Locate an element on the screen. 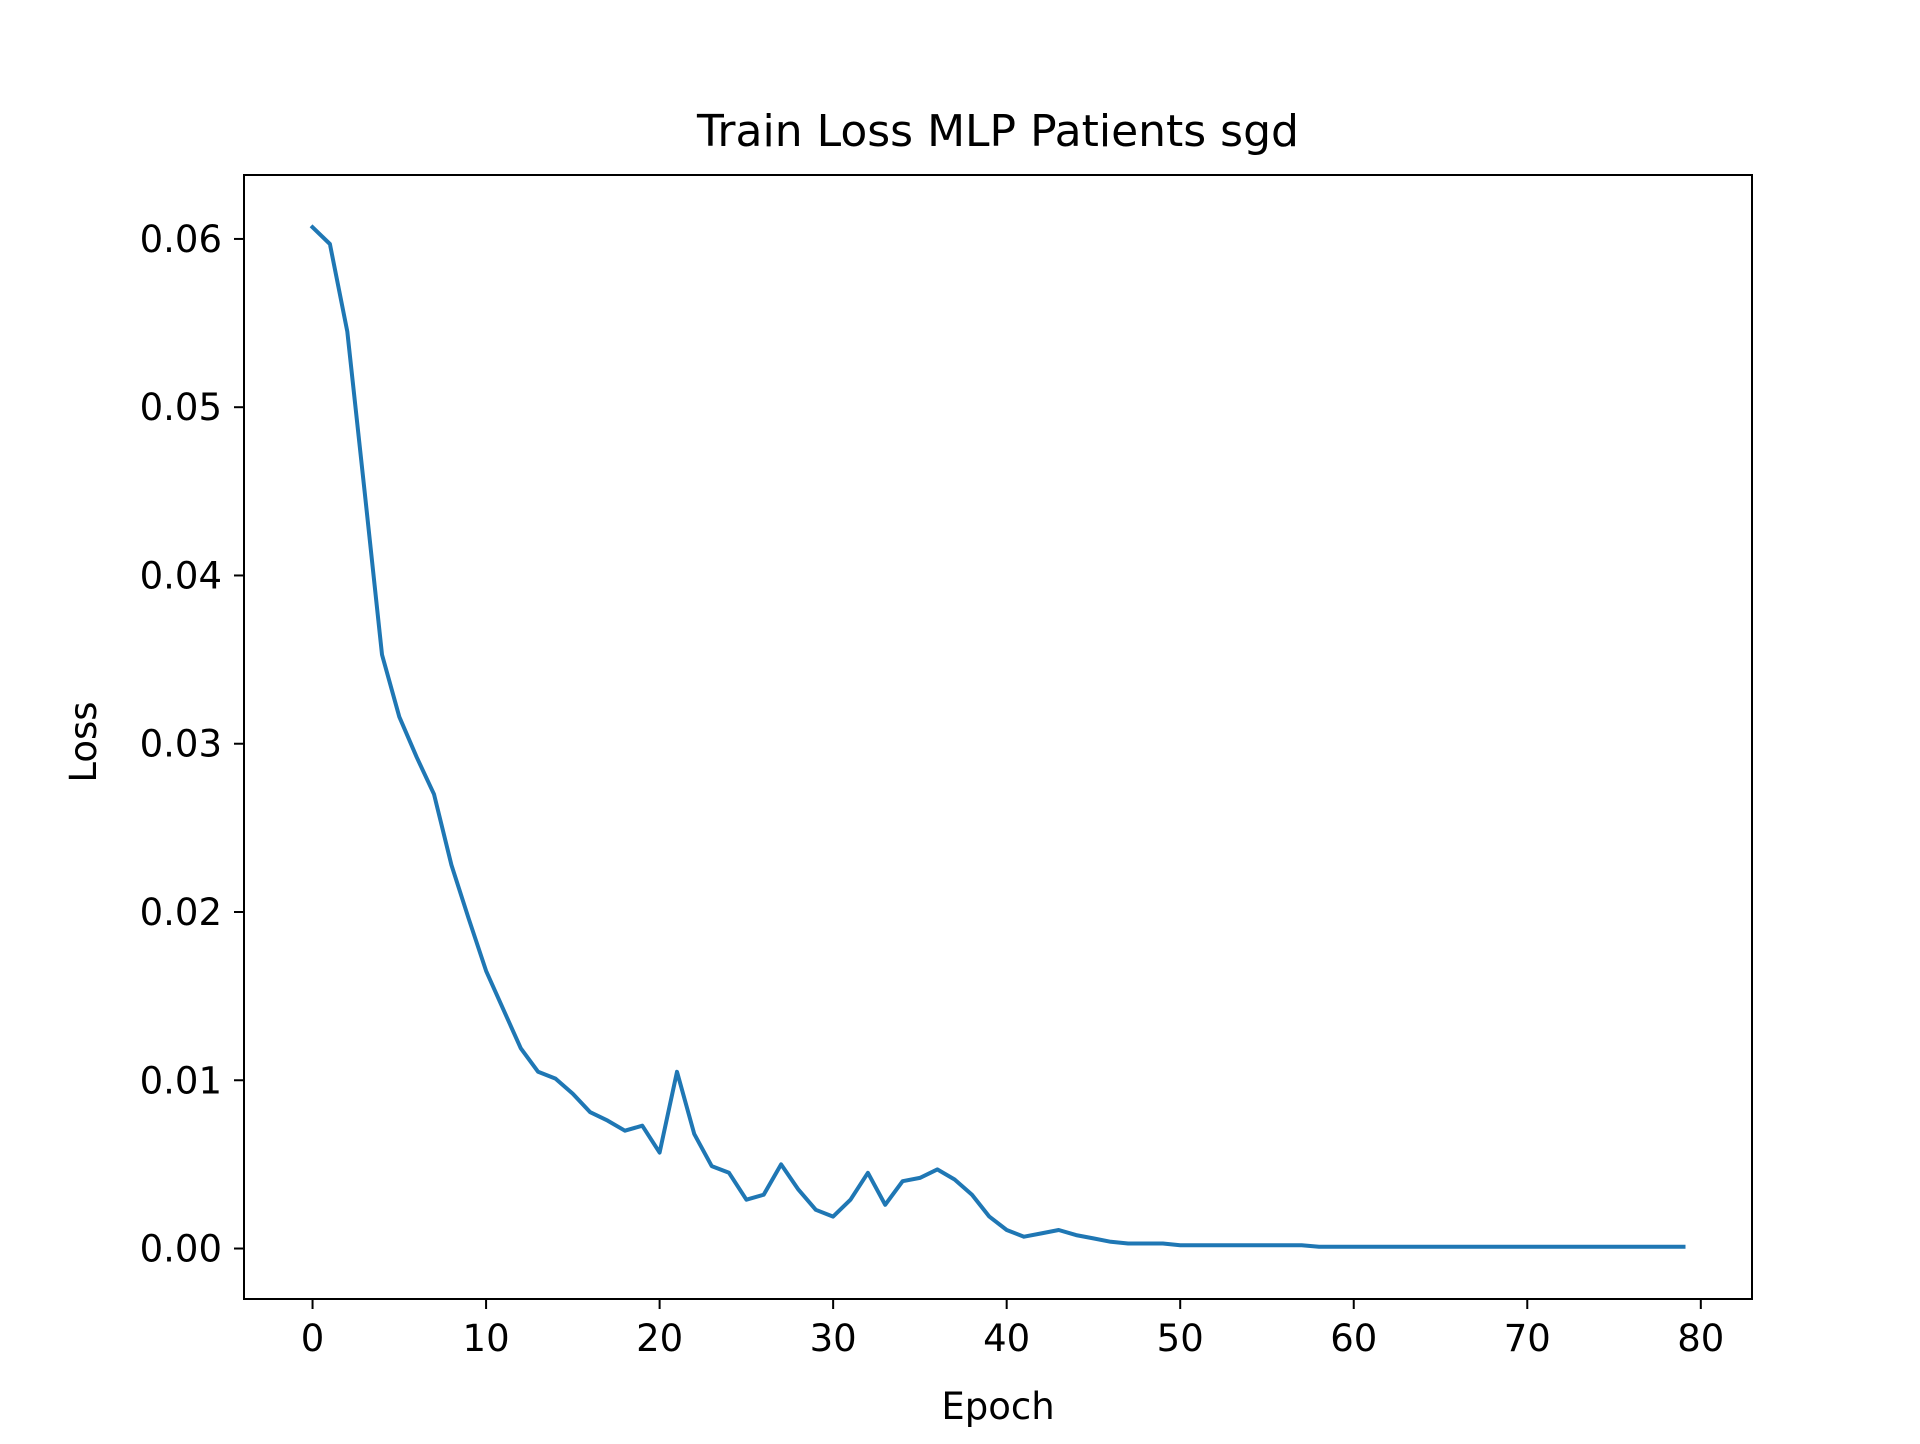 The width and height of the screenshot is (1920, 1444). y-tick-label: 0.00 is located at coordinates (181, 1249).